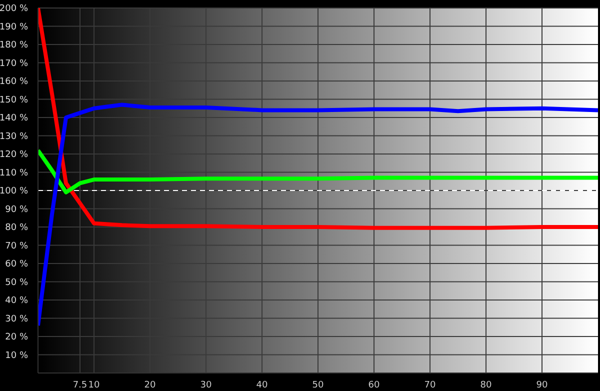 The image size is (600, 391). I want to click on x-tick-label: 70, so click(430, 385).